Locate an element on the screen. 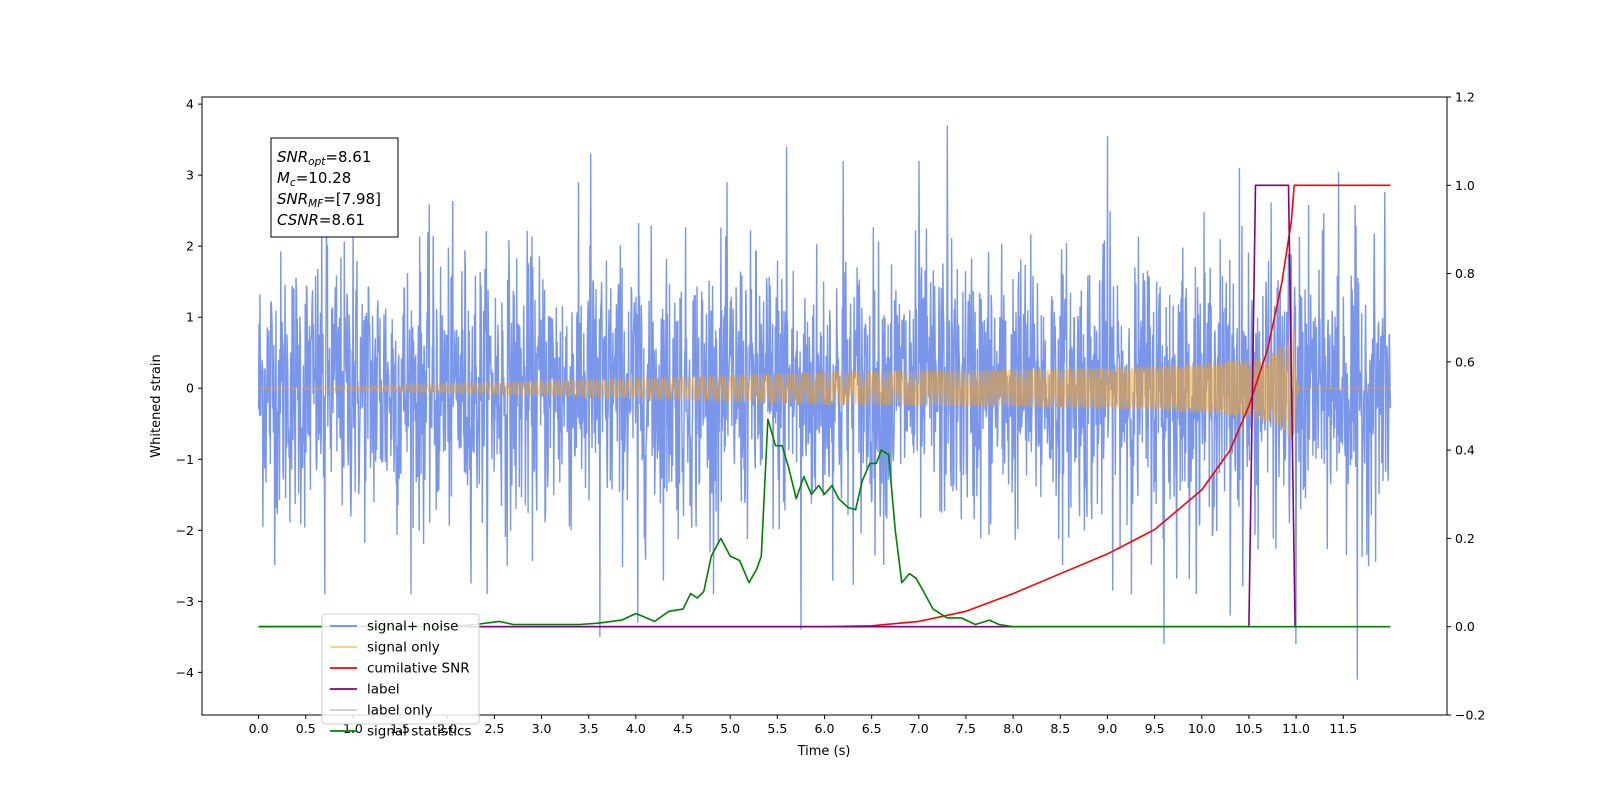 The width and height of the screenshot is (1600, 800). legend-entry-cumilative-snr: cumilative SNR is located at coordinates (400, 669).